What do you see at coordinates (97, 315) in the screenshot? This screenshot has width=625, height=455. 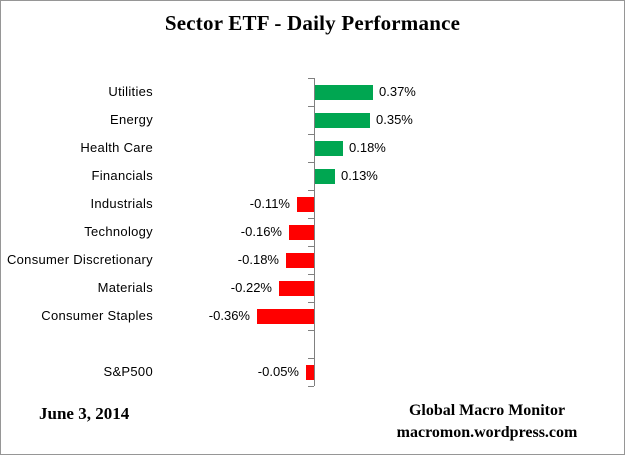 I see `category-label: Consumer Staples` at bounding box center [97, 315].